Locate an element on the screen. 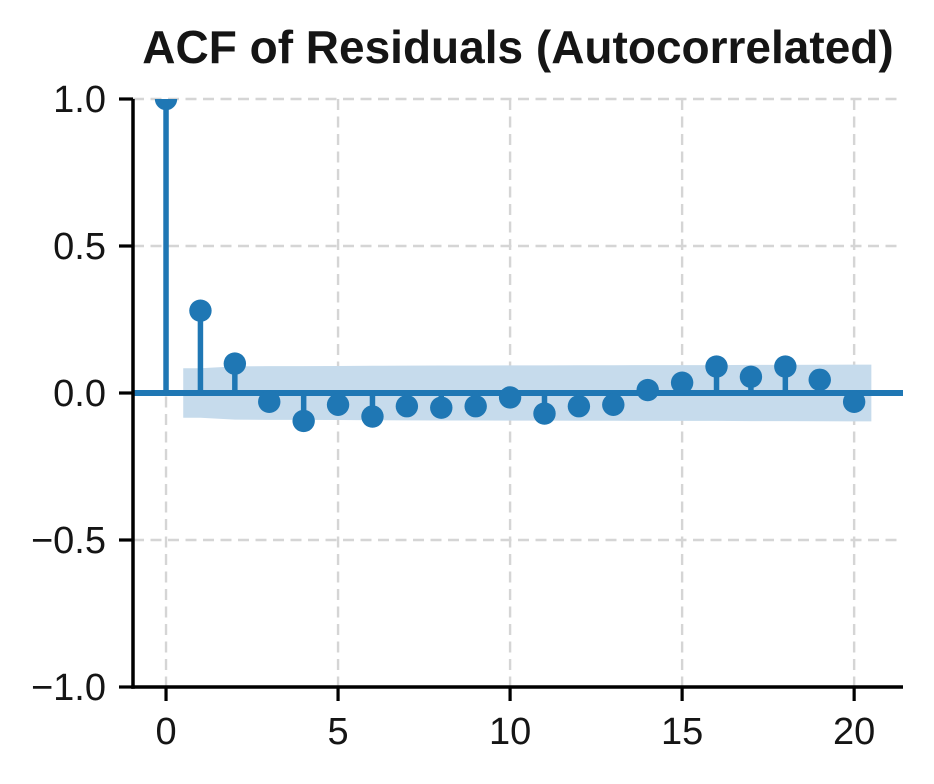 The image size is (934, 784). x-tick-label: 5 is located at coordinates (337, 732).